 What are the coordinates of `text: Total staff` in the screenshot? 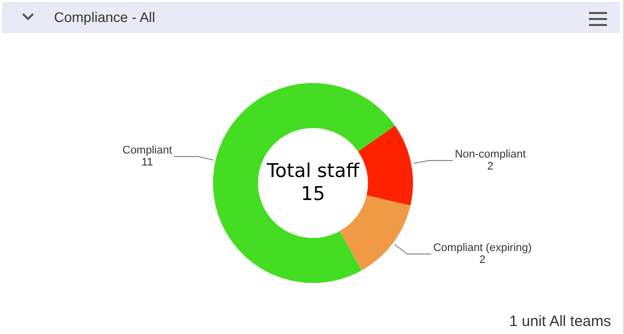 It's located at (313, 171).